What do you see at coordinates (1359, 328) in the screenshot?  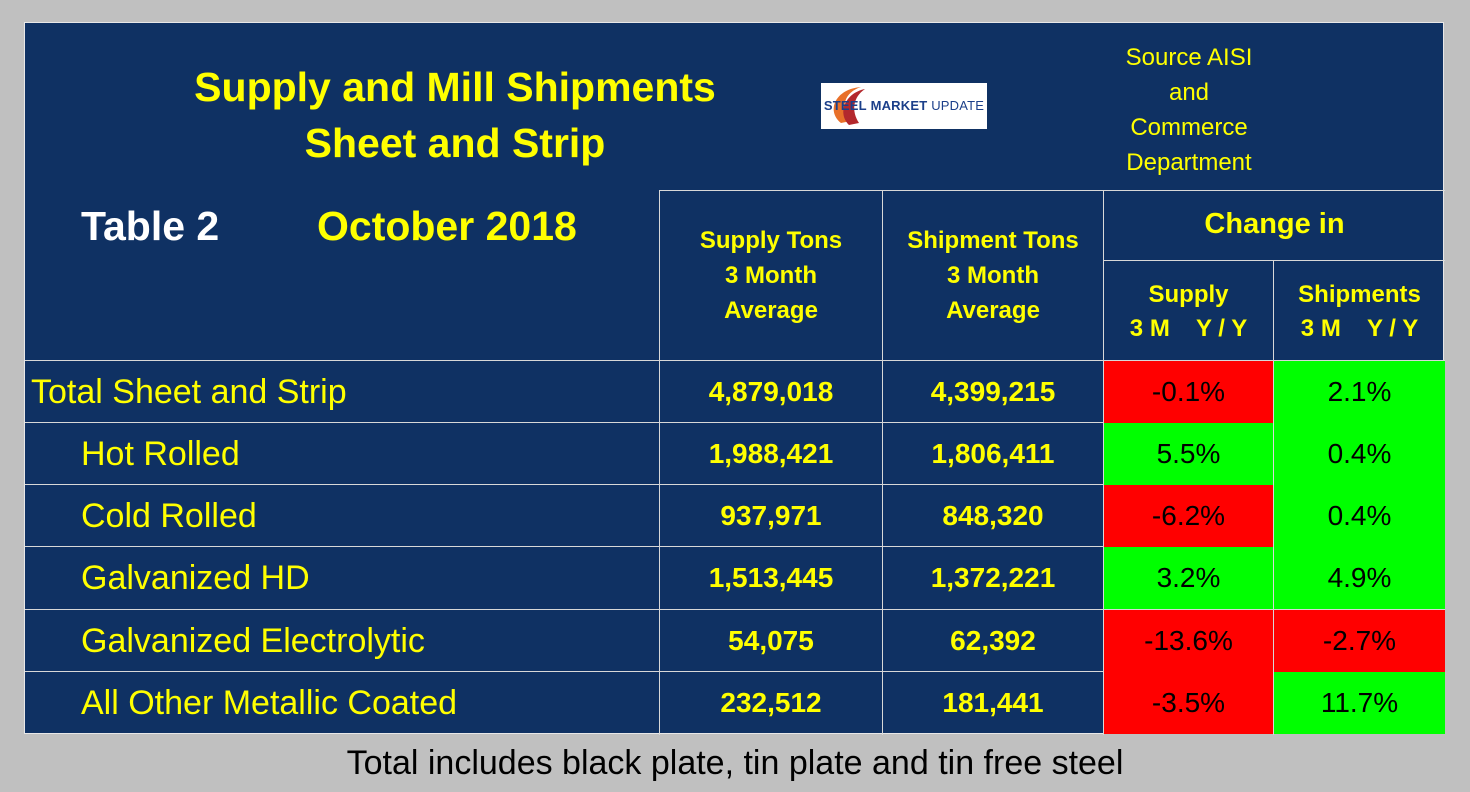 I see `header-change-shipments-line-2: 3 M Y / Y` at bounding box center [1359, 328].